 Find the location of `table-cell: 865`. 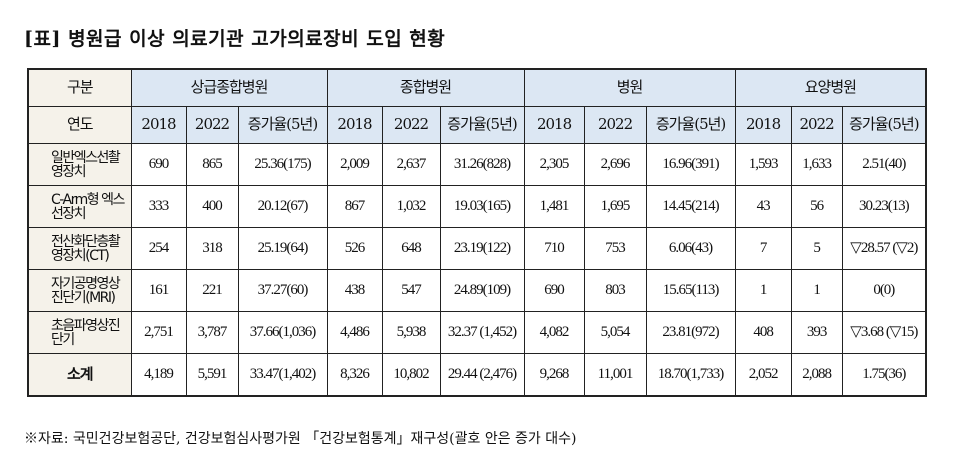

table-cell: 865 is located at coordinates (212, 164).